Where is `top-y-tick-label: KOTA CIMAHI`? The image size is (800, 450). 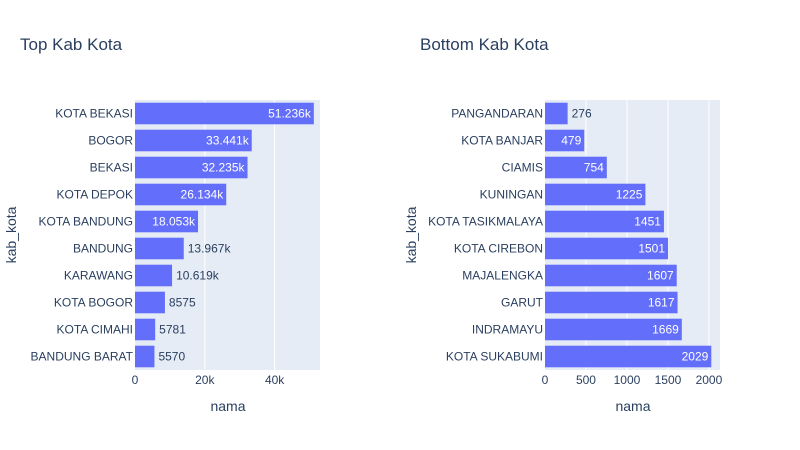
top-y-tick-label: KOTA CIMAHI is located at coordinates (95, 330).